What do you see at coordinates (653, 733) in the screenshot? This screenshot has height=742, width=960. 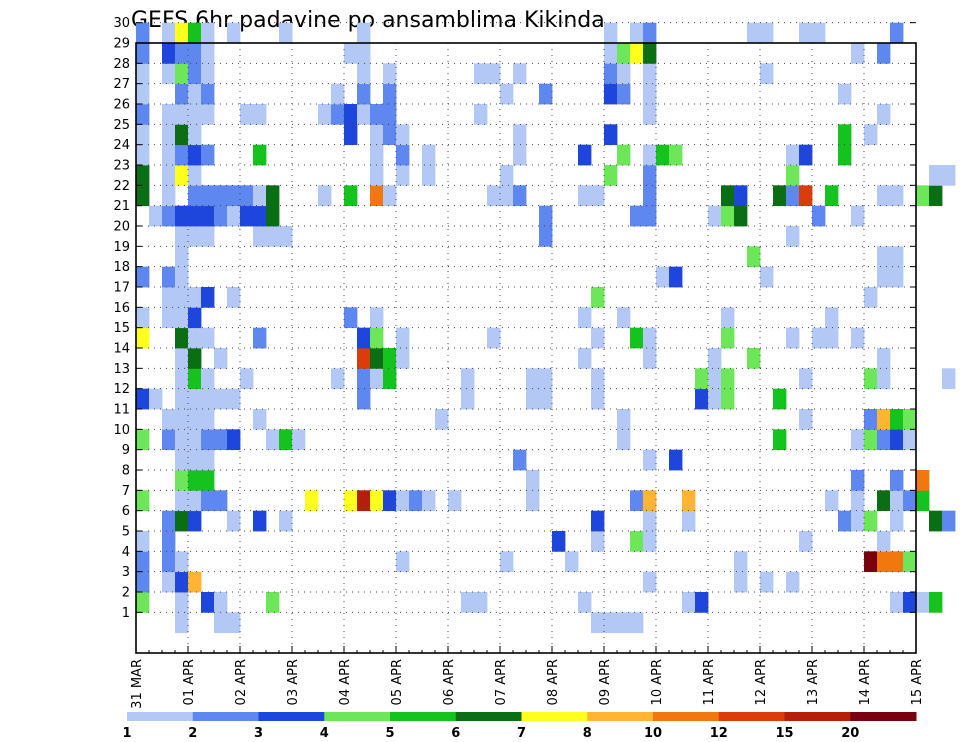 I see `colorbar-label: 10` at bounding box center [653, 733].